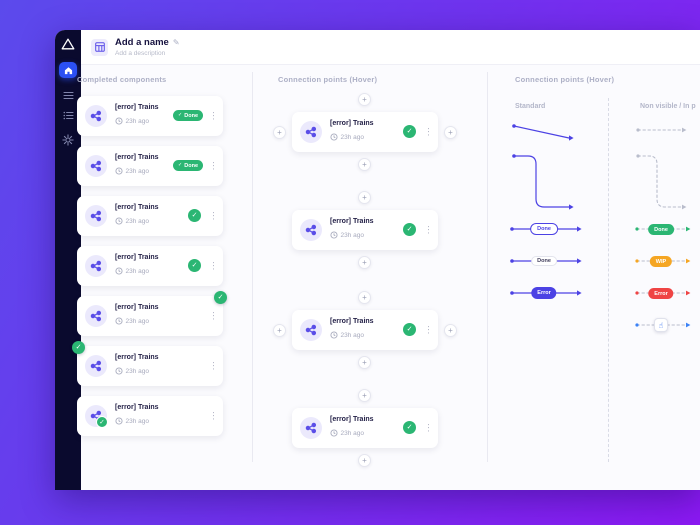 The image size is (700, 525). Describe the element at coordinates (565, 79) in the screenshot. I see `column-header-legend: Connection points (Hover)` at that location.